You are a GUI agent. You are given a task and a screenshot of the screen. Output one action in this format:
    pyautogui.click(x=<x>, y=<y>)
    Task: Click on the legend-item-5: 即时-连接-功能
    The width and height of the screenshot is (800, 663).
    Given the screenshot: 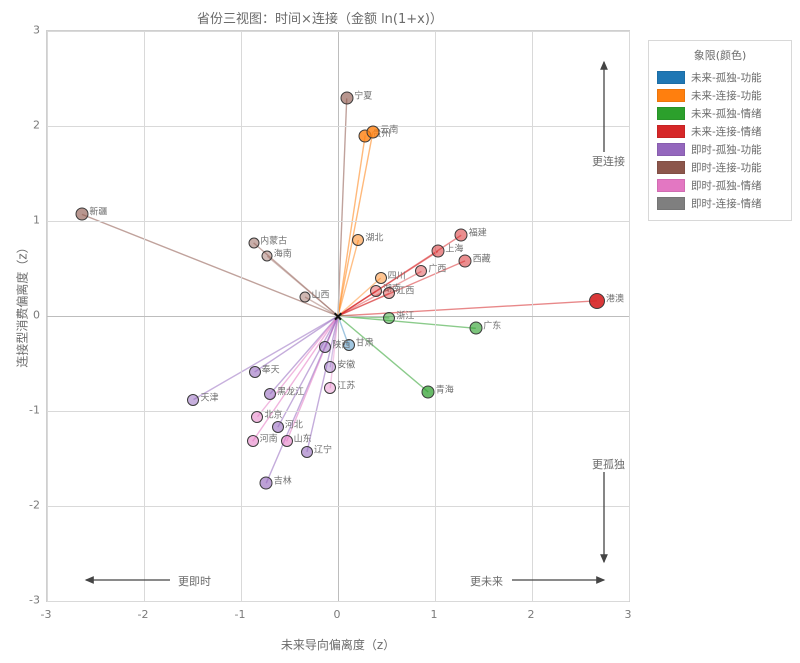 What is the action you would take?
    pyautogui.click(x=720, y=167)
    